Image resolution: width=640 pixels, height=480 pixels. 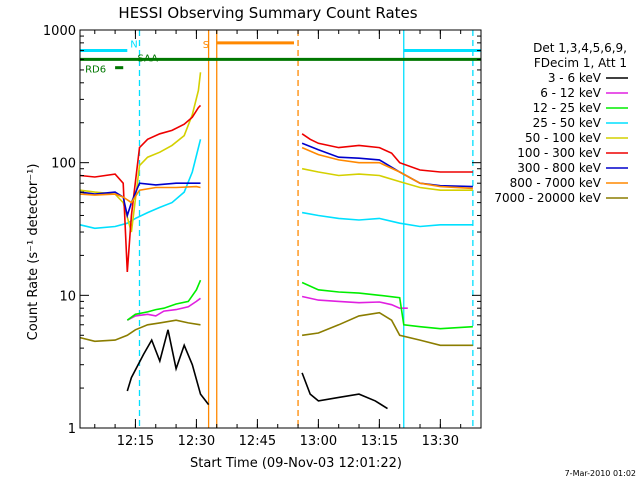 I want to click on y-tick-label: 100, so click(x=63, y=164).